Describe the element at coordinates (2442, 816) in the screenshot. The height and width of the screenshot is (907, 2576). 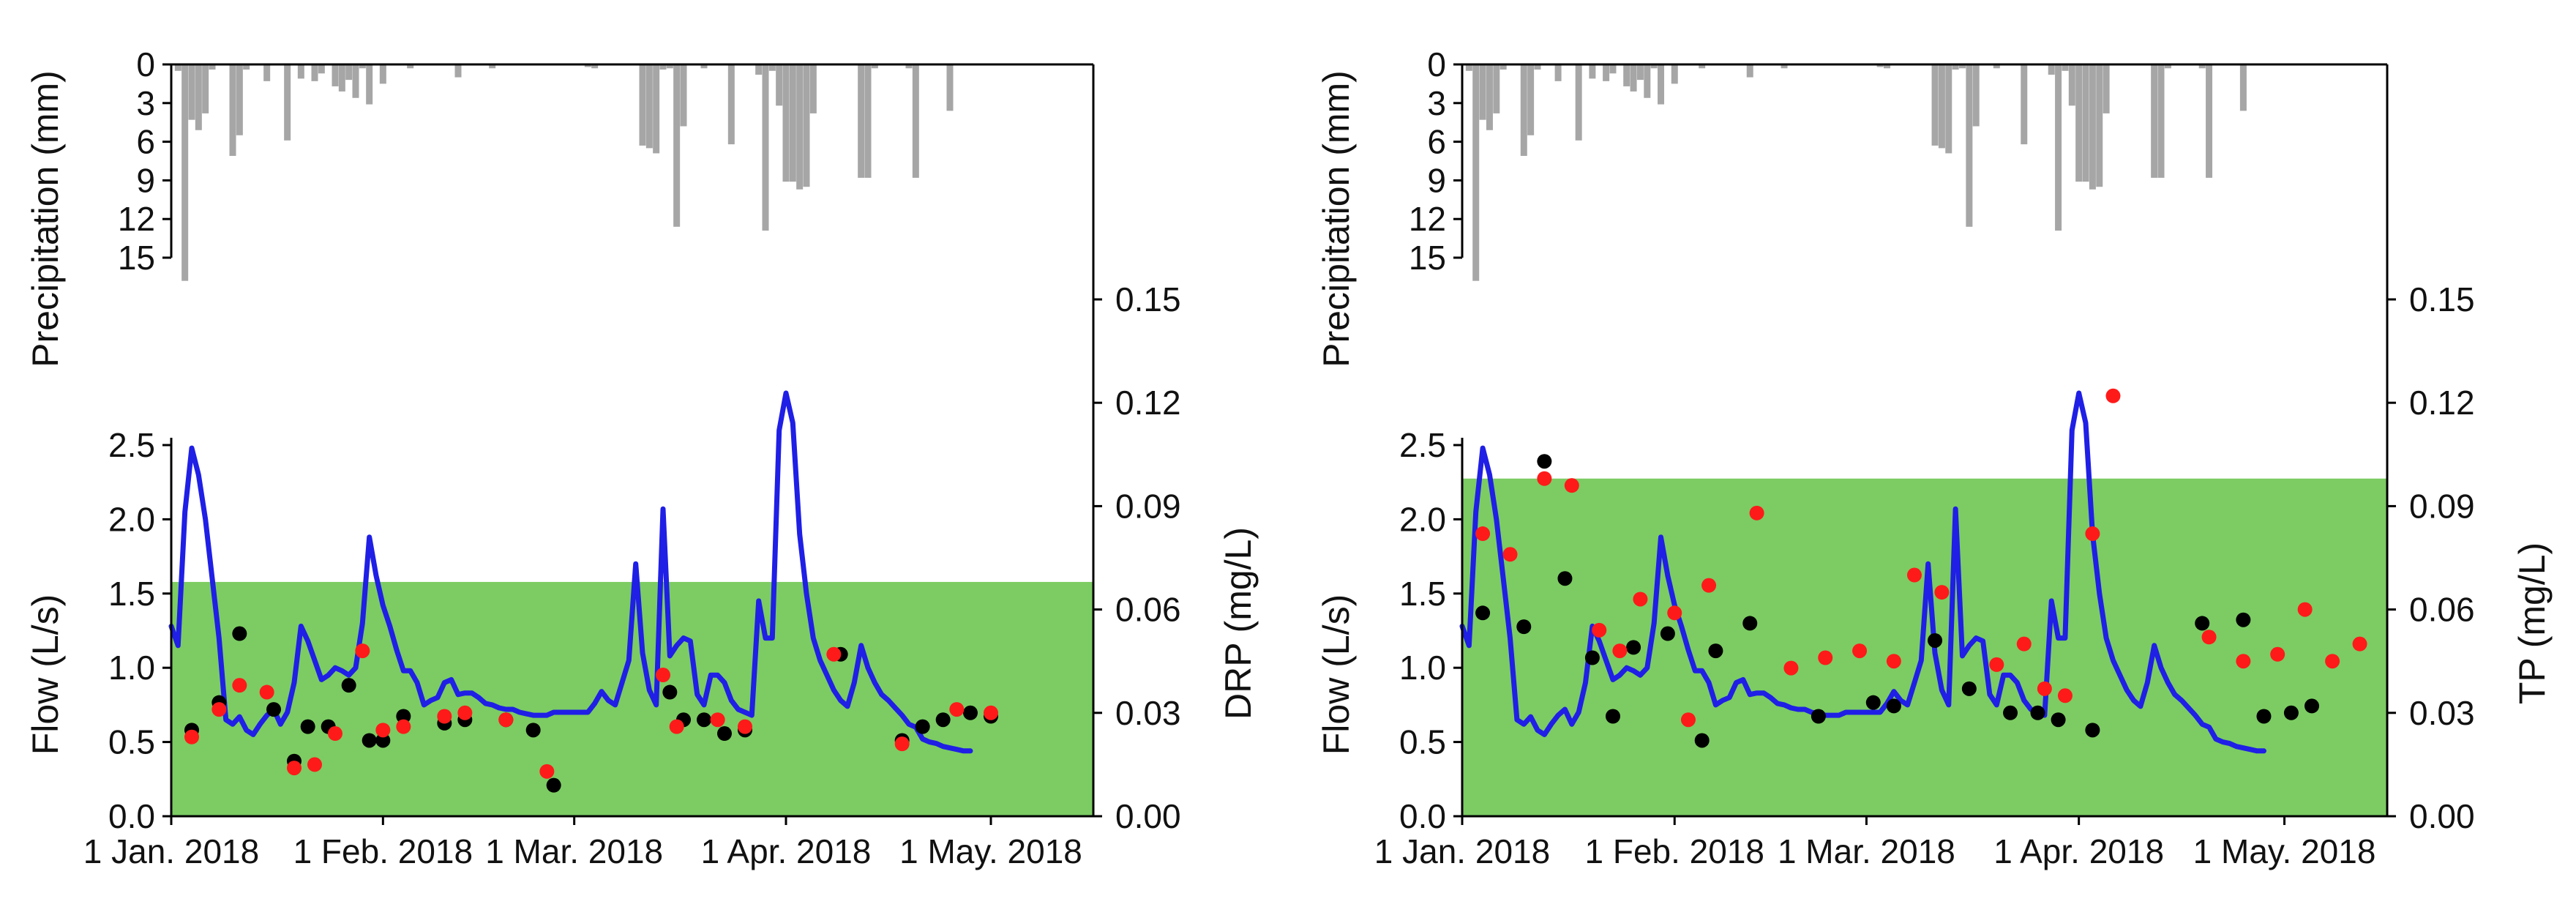
I see `conc-tick-label: 0.00` at that location.